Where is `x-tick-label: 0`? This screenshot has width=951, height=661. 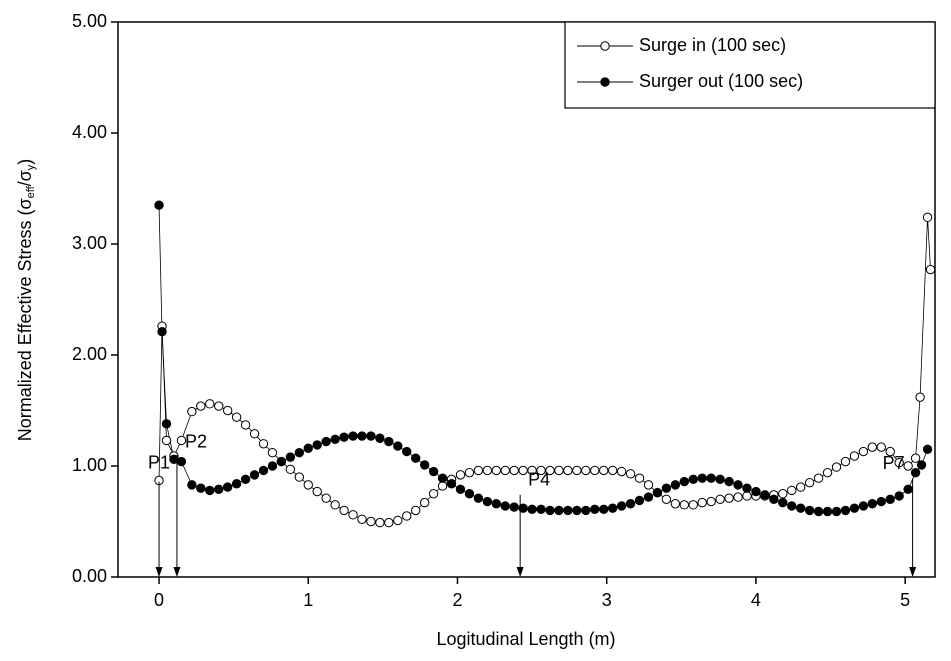
x-tick-label: 0 is located at coordinates (159, 600).